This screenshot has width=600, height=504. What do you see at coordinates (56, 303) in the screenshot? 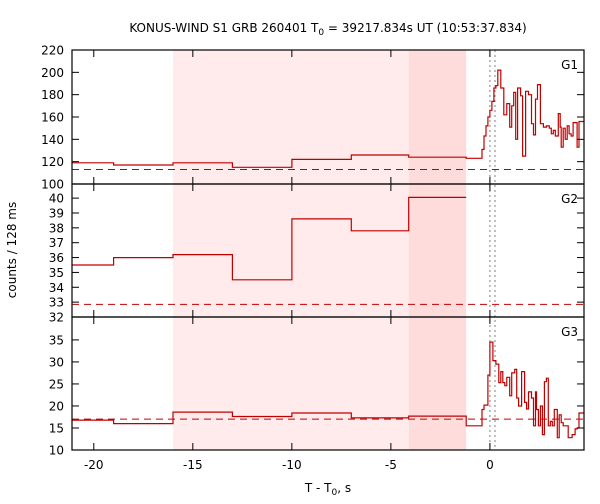
I see `y-tick-label: 33` at bounding box center [56, 303].